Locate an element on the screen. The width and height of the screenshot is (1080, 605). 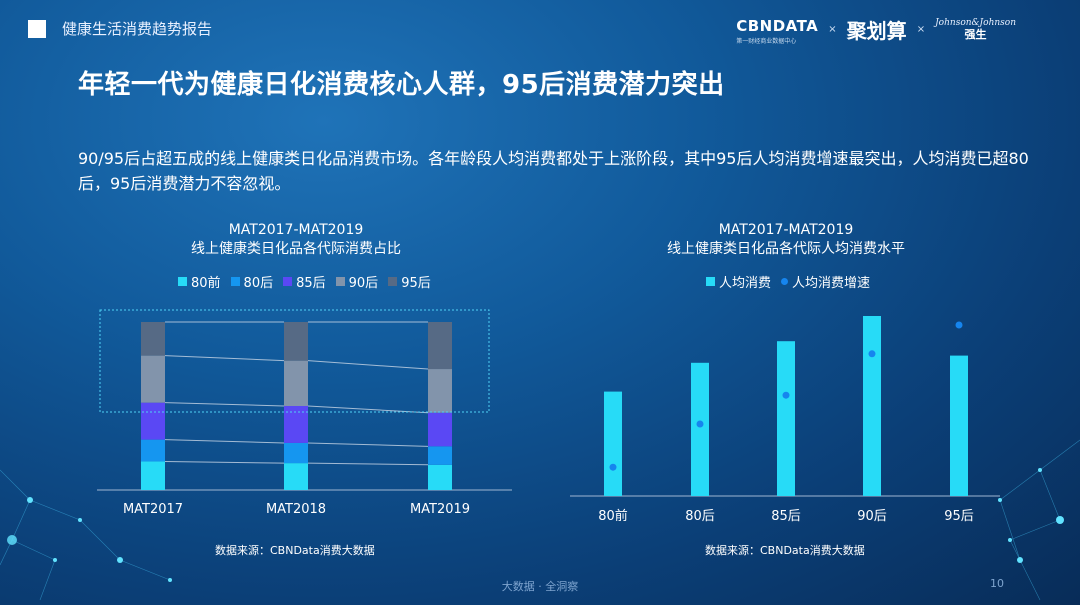
legend-item: 80后 is located at coordinates (252, 281).